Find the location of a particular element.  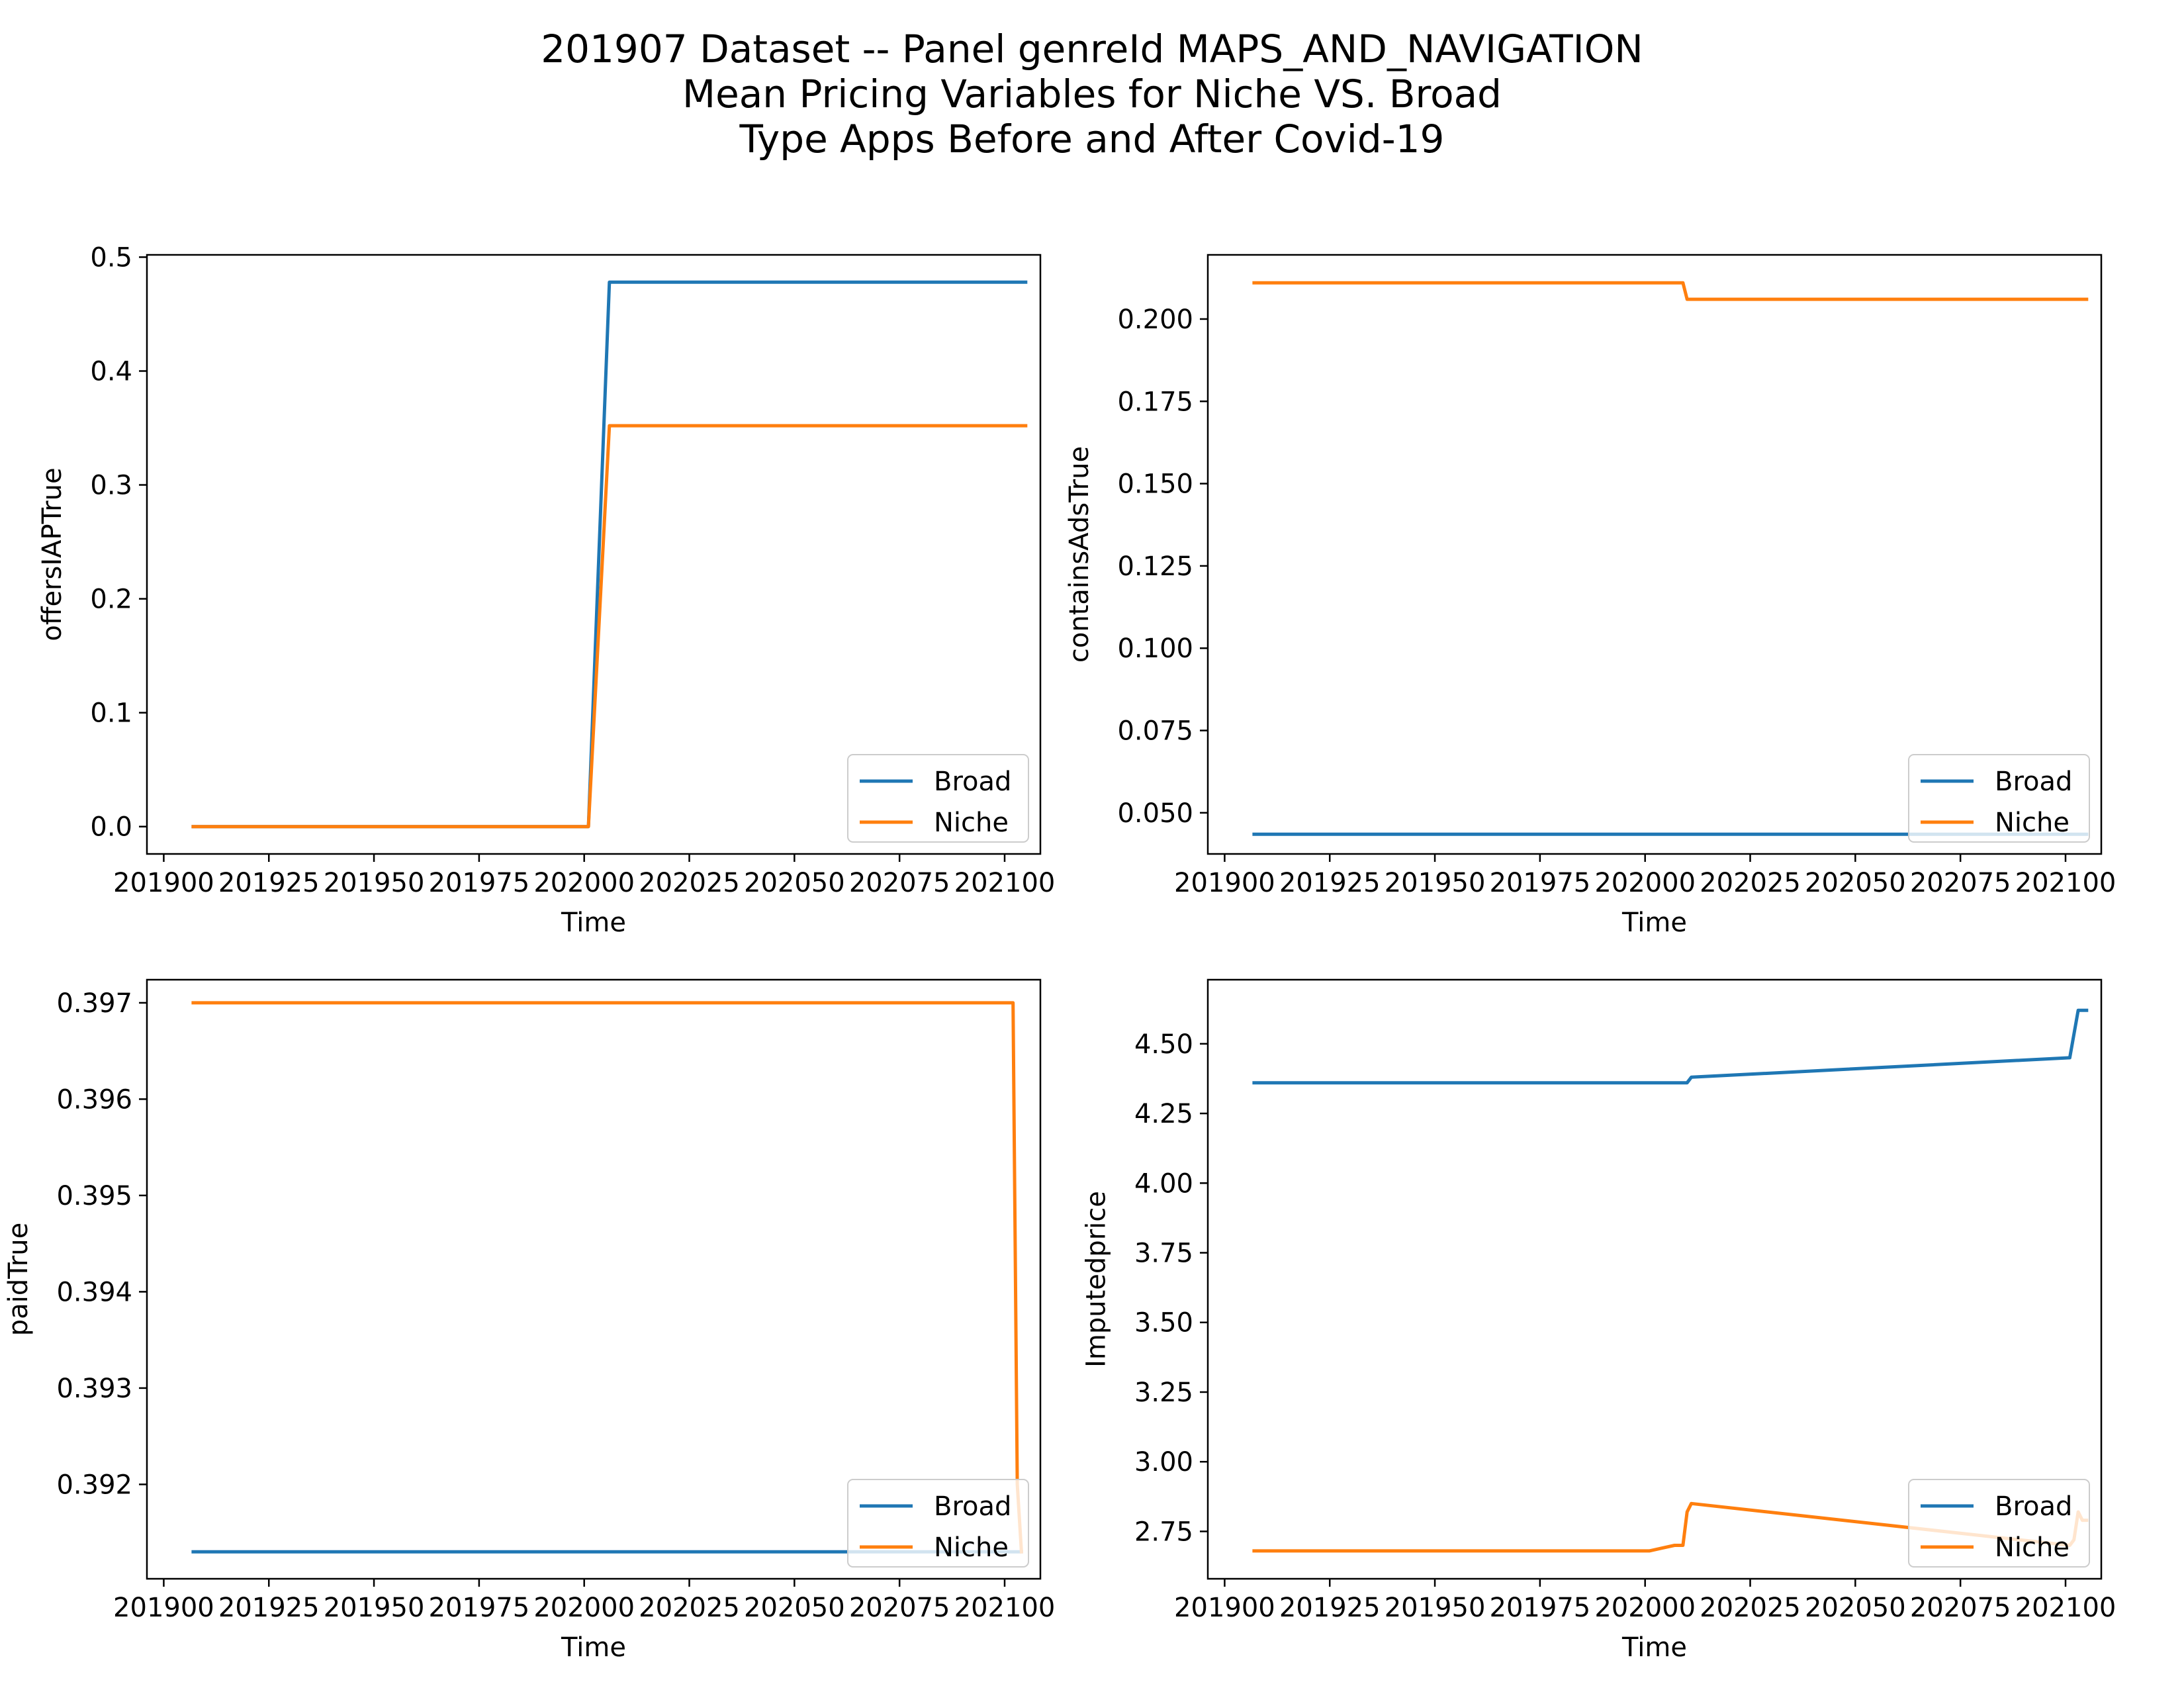

y-tick-label: 0.0 is located at coordinates (111, 827).